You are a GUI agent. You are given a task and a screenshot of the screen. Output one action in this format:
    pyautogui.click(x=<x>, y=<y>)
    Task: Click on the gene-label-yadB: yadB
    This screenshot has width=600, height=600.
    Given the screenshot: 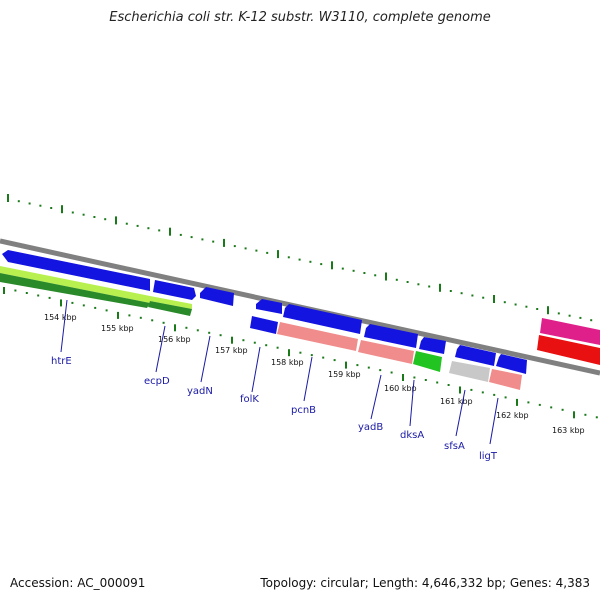 What is the action you would take?
    pyautogui.click(x=370, y=427)
    